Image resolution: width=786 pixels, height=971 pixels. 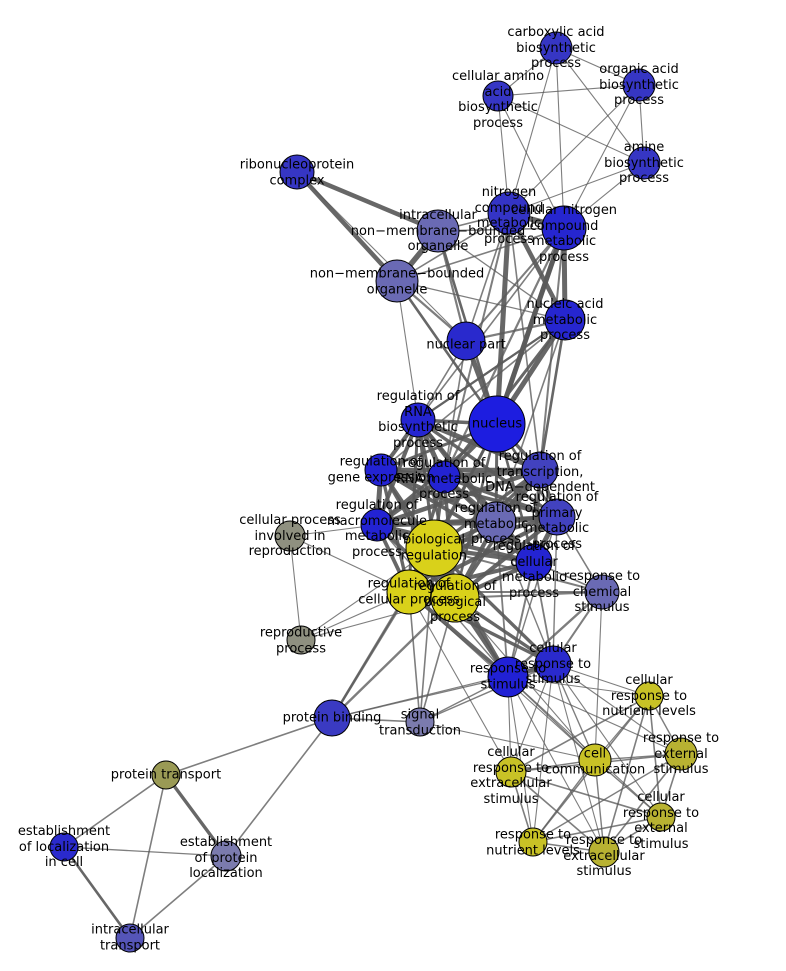 I want to click on graph-node: regulation of metabolic process, so click(x=496, y=522).